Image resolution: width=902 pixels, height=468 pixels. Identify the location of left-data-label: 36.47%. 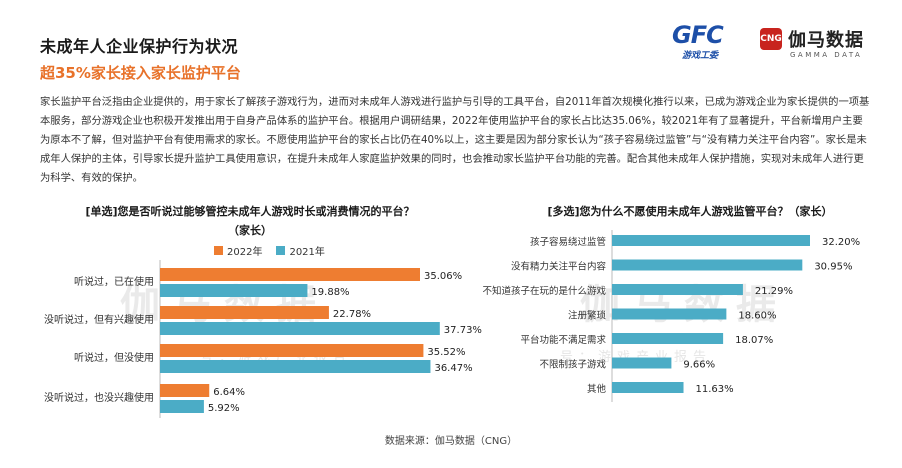
(453, 368).